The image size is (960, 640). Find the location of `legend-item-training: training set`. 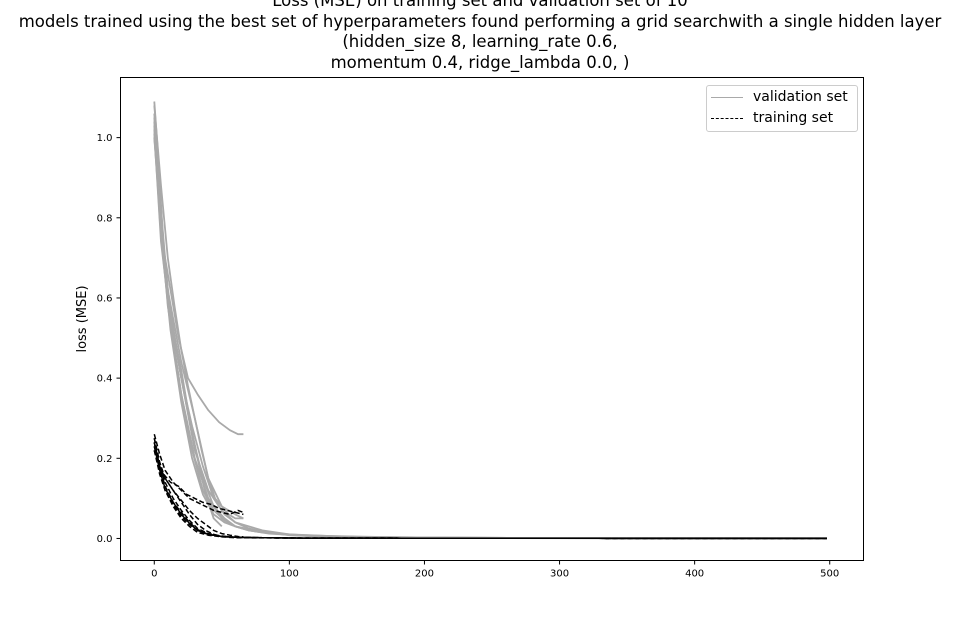

legend-item-training: training set is located at coordinates (772, 118).